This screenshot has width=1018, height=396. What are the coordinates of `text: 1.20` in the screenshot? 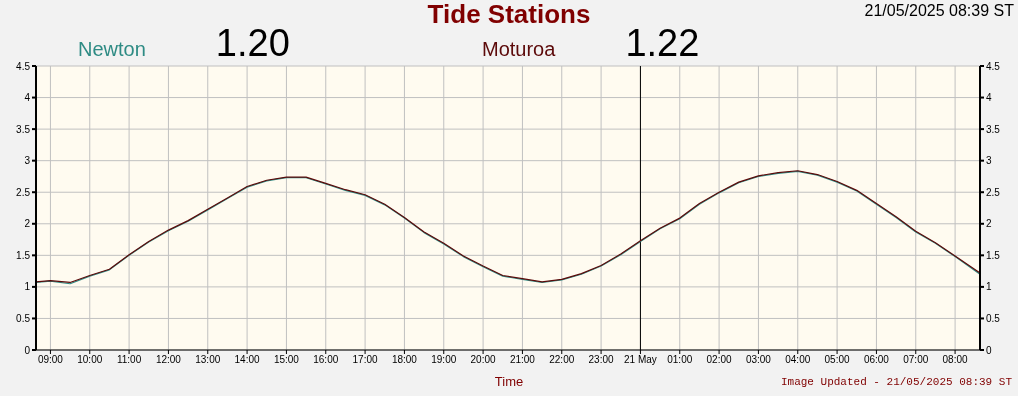 It's located at (252, 43).